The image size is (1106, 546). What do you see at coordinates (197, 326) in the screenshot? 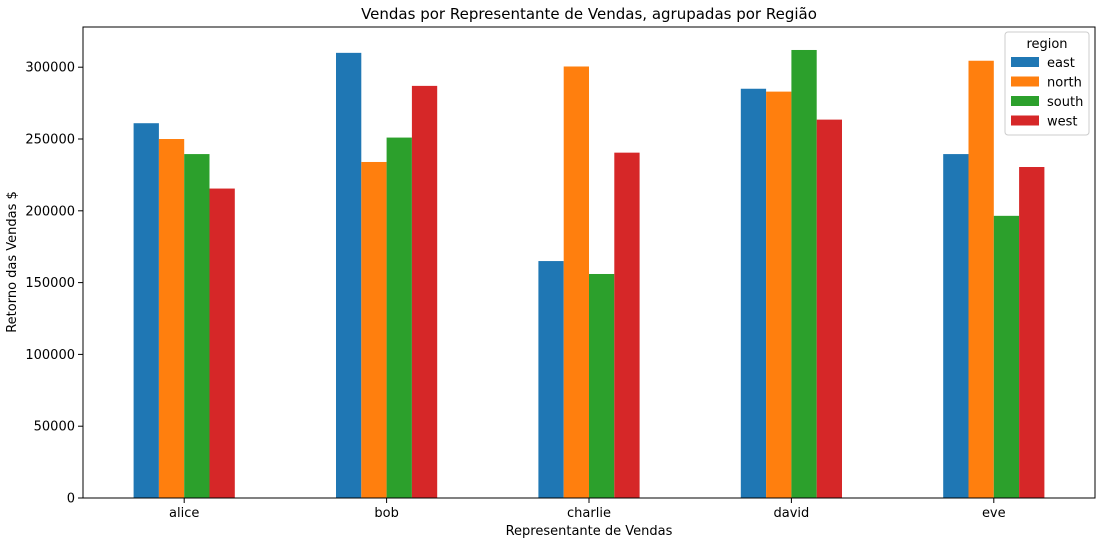
I see `bar-alice-south` at bounding box center [197, 326].